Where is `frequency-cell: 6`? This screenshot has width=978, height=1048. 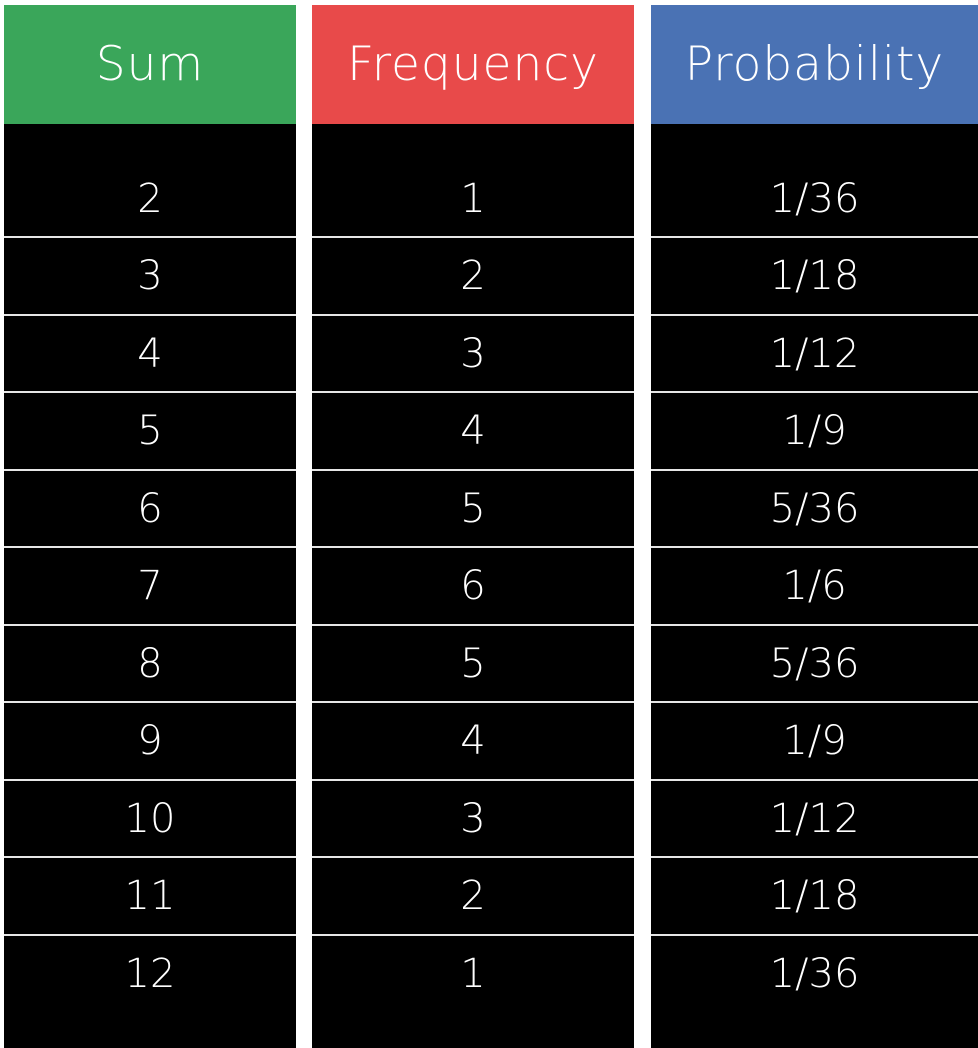 frequency-cell: 6 is located at coordinates (473, 586).